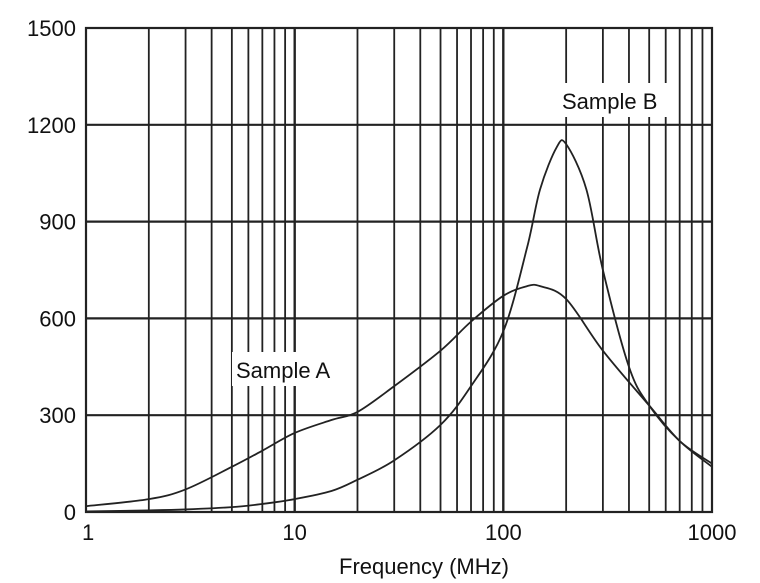  I want to click on y-tick-label: 900, so click(57, 222).